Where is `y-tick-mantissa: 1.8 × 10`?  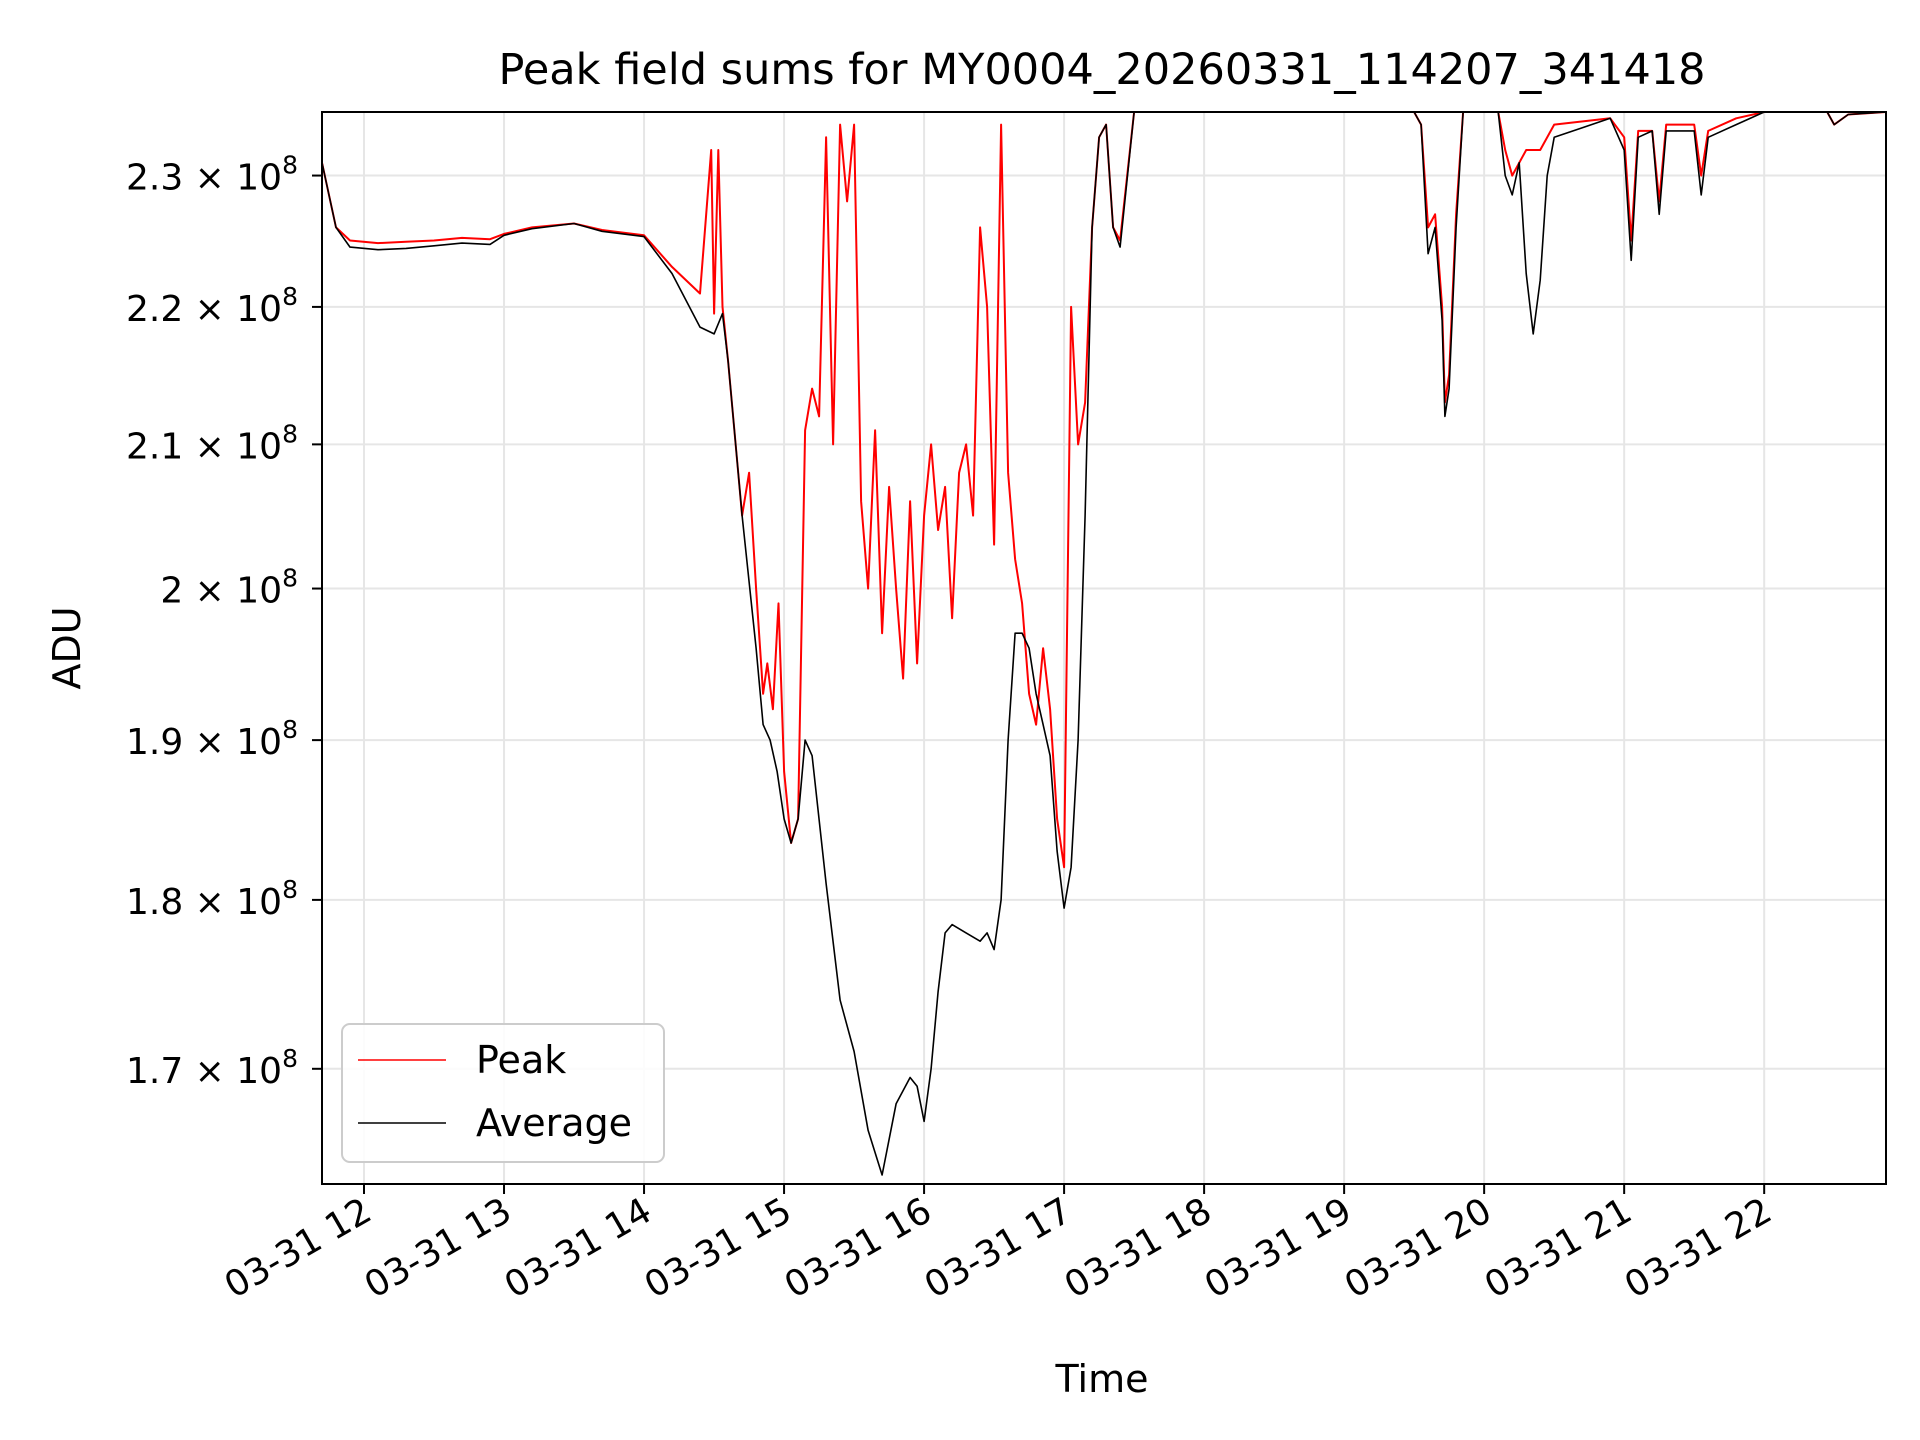
y-tick-mantissa: 1.8 × 10 is located at coordinates (204, 902).